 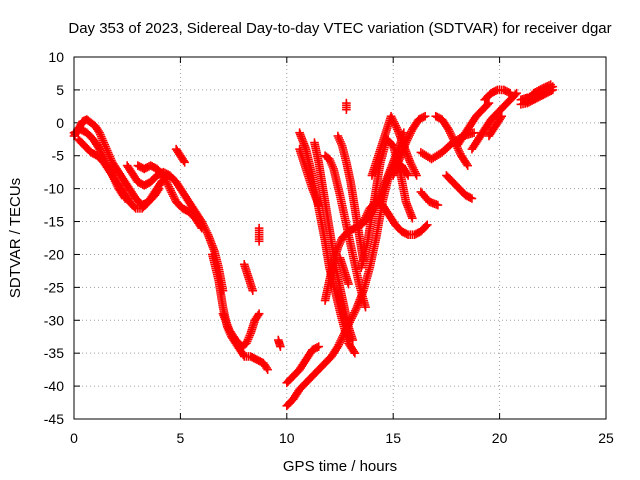 What do you see at coordinates (54, 287) in the screenshot?
I see `y-tick-label: -25` at bounding box center [54, 287].